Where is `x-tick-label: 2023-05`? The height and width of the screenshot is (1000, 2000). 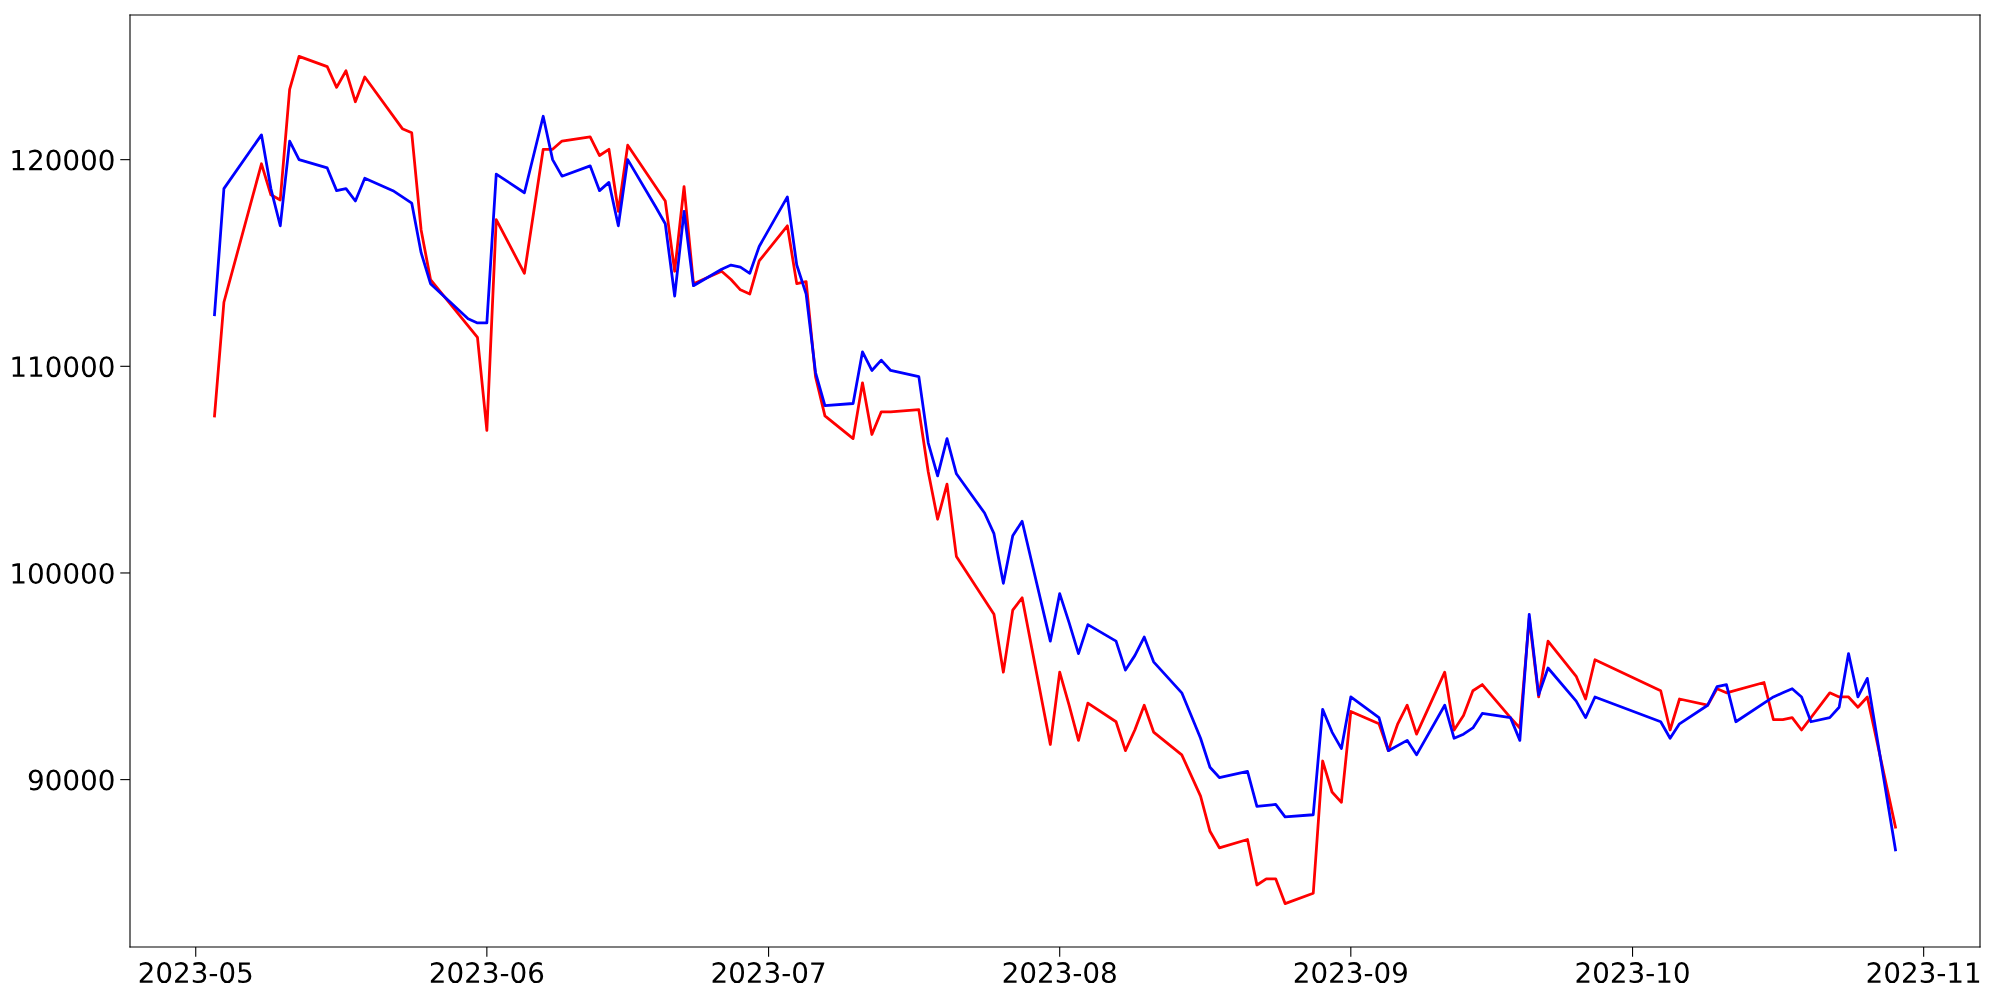 x-tick-label: 2023-05 is located at coordinates (195, 973).